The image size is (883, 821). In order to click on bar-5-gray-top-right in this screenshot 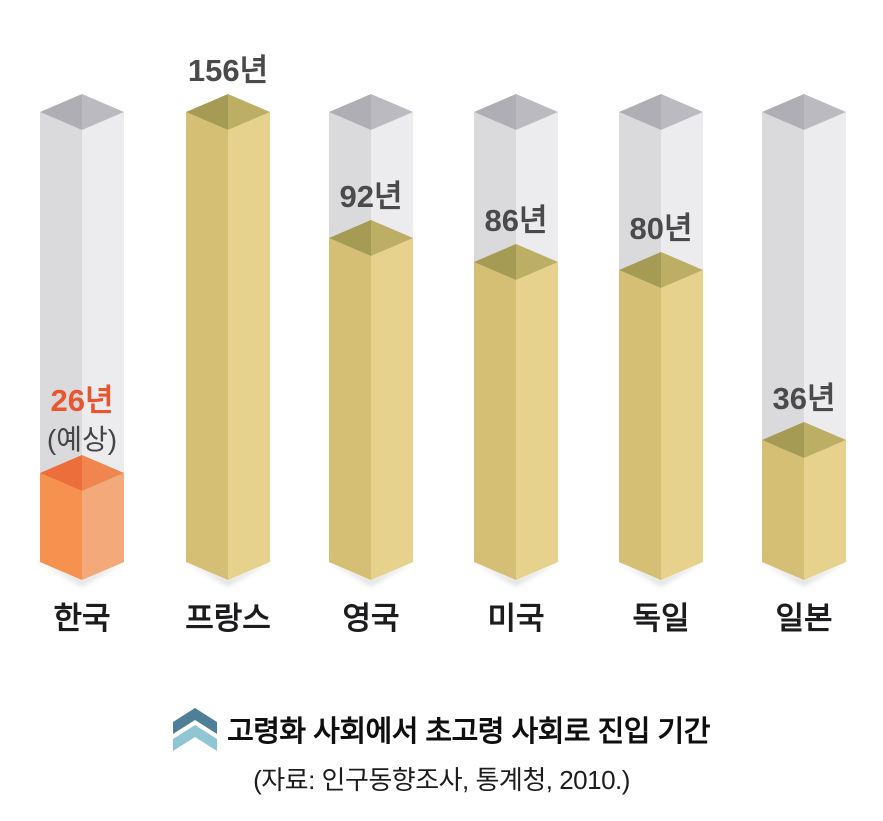, I will do `click(825, 112)`.